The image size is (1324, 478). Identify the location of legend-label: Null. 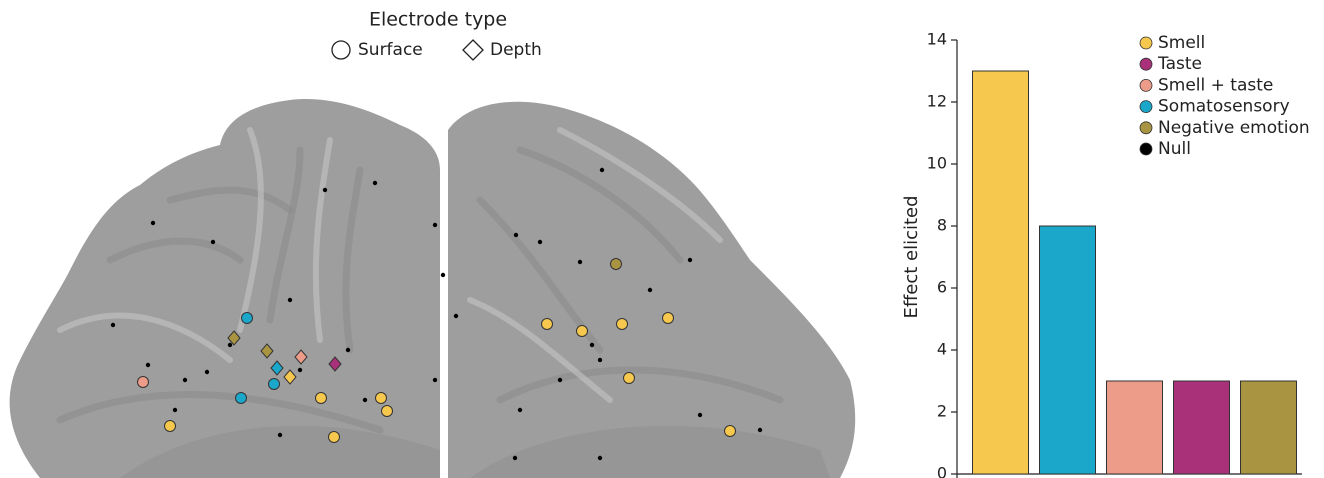
(1174, 149).